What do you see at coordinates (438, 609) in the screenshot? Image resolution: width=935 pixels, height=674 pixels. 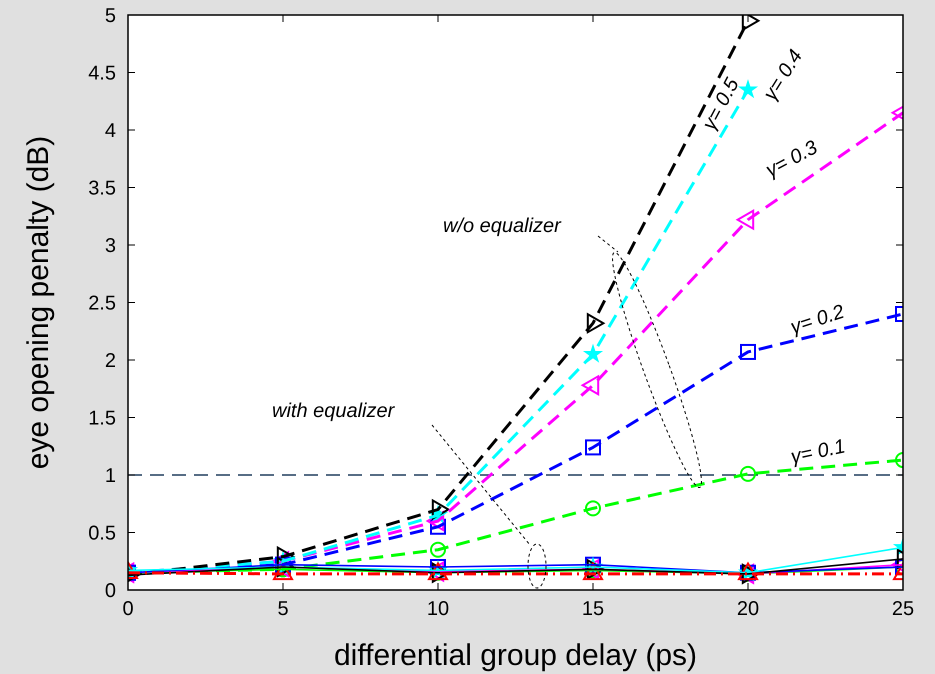 I see `x-tick-label: 10` at bounding box center [438, 609].